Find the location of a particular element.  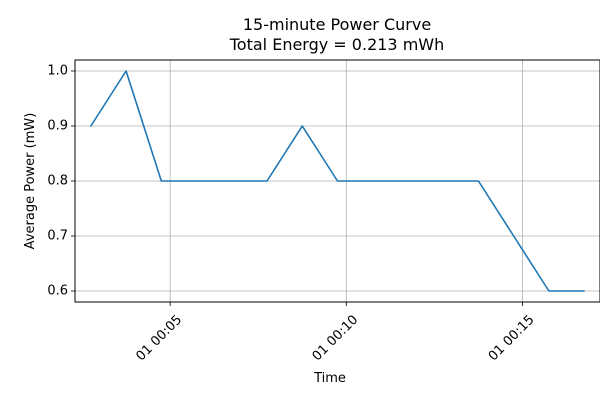

y-tick-label: 0.7 is located at coordinates (57, 236).